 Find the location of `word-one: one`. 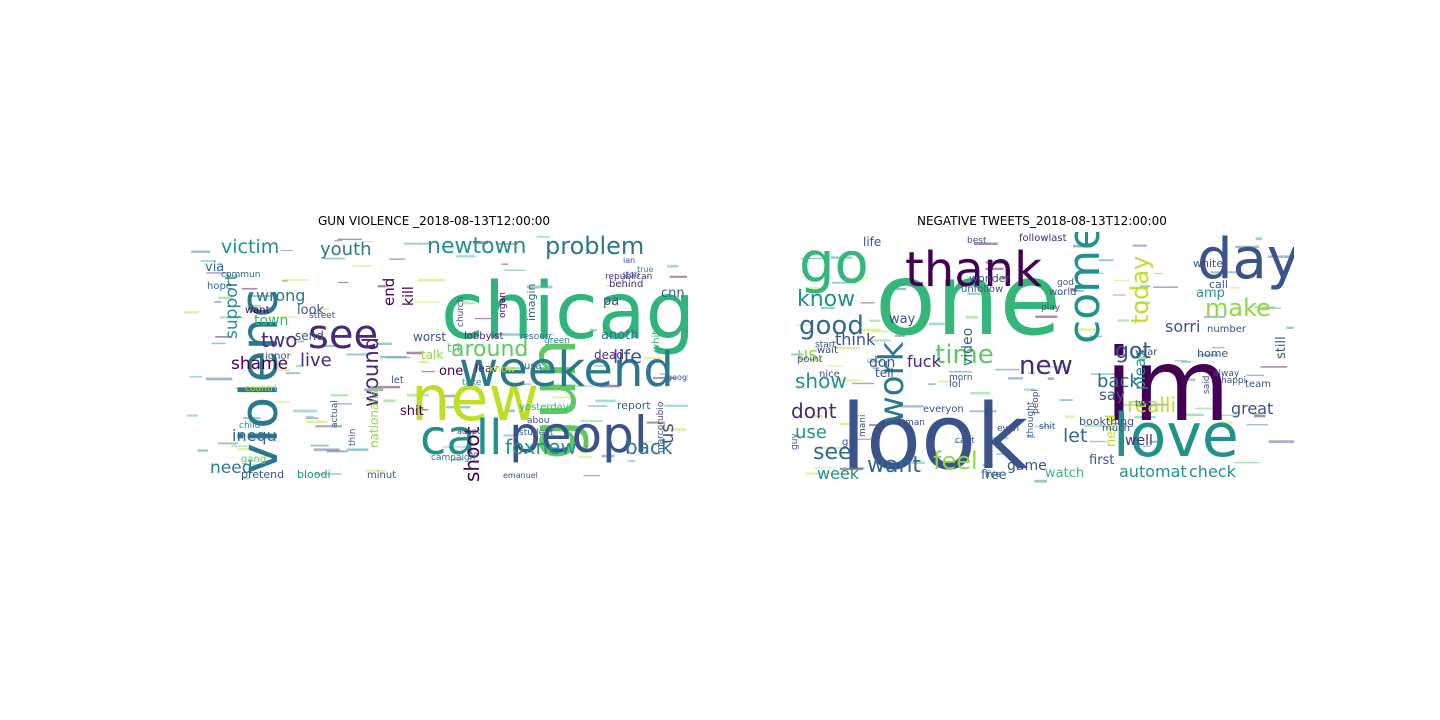

word-one: one is located at coordinates (451, 371).